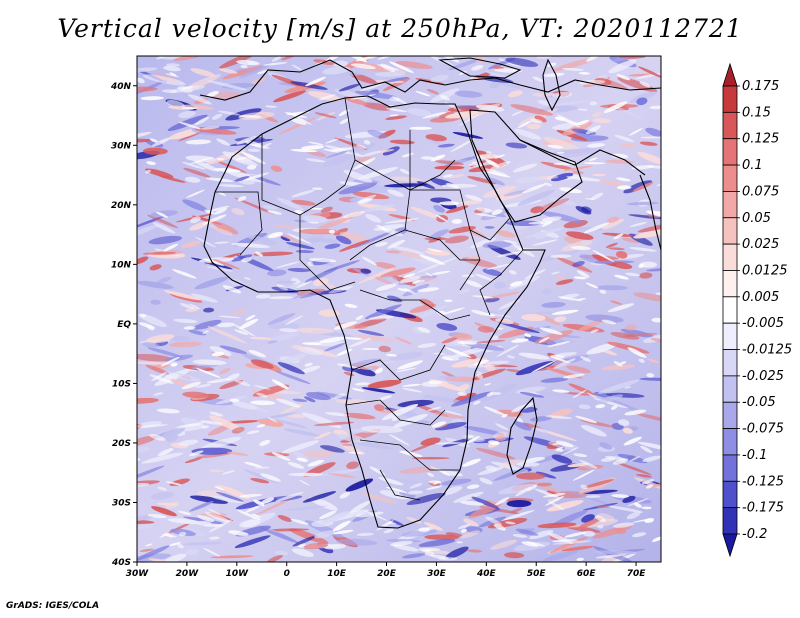 The width and height of the screenshot is (800, 618). I want to click on colorbar-label: -0.175, so click(763, 508).